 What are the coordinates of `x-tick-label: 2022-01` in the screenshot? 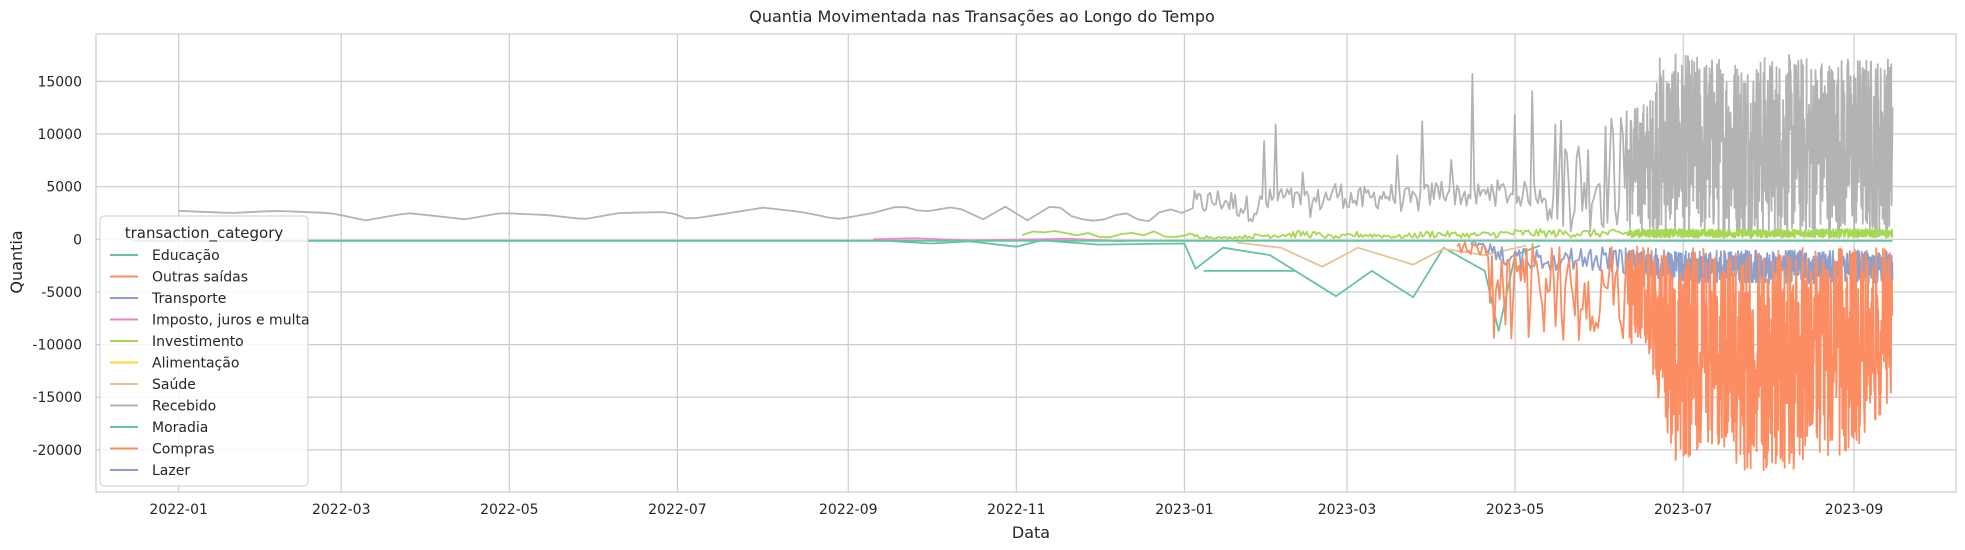 It's located at (178, 510).